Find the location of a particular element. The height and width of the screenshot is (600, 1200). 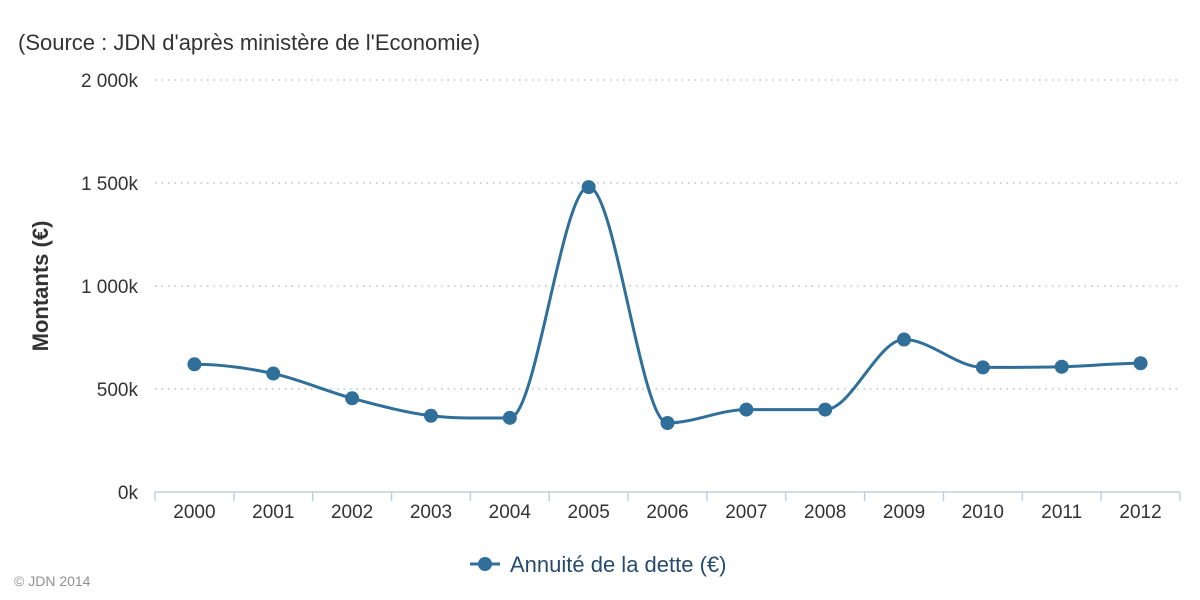

x-tick-label: 2009 is located at coordinates (904, 512).